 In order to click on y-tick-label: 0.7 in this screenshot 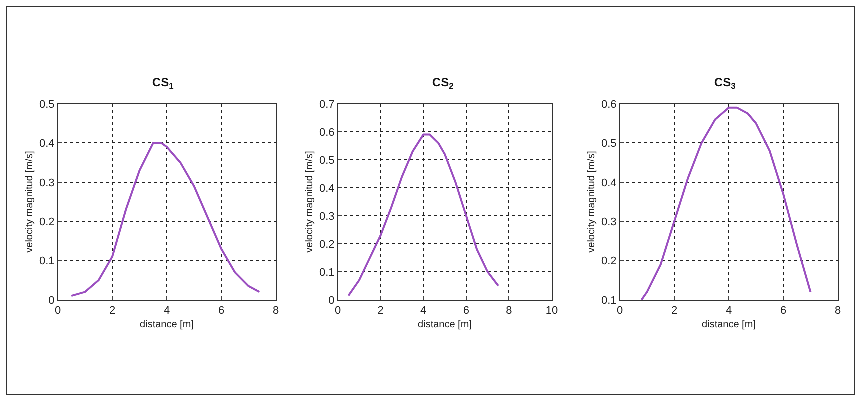, I will do `click(327, 104)`.